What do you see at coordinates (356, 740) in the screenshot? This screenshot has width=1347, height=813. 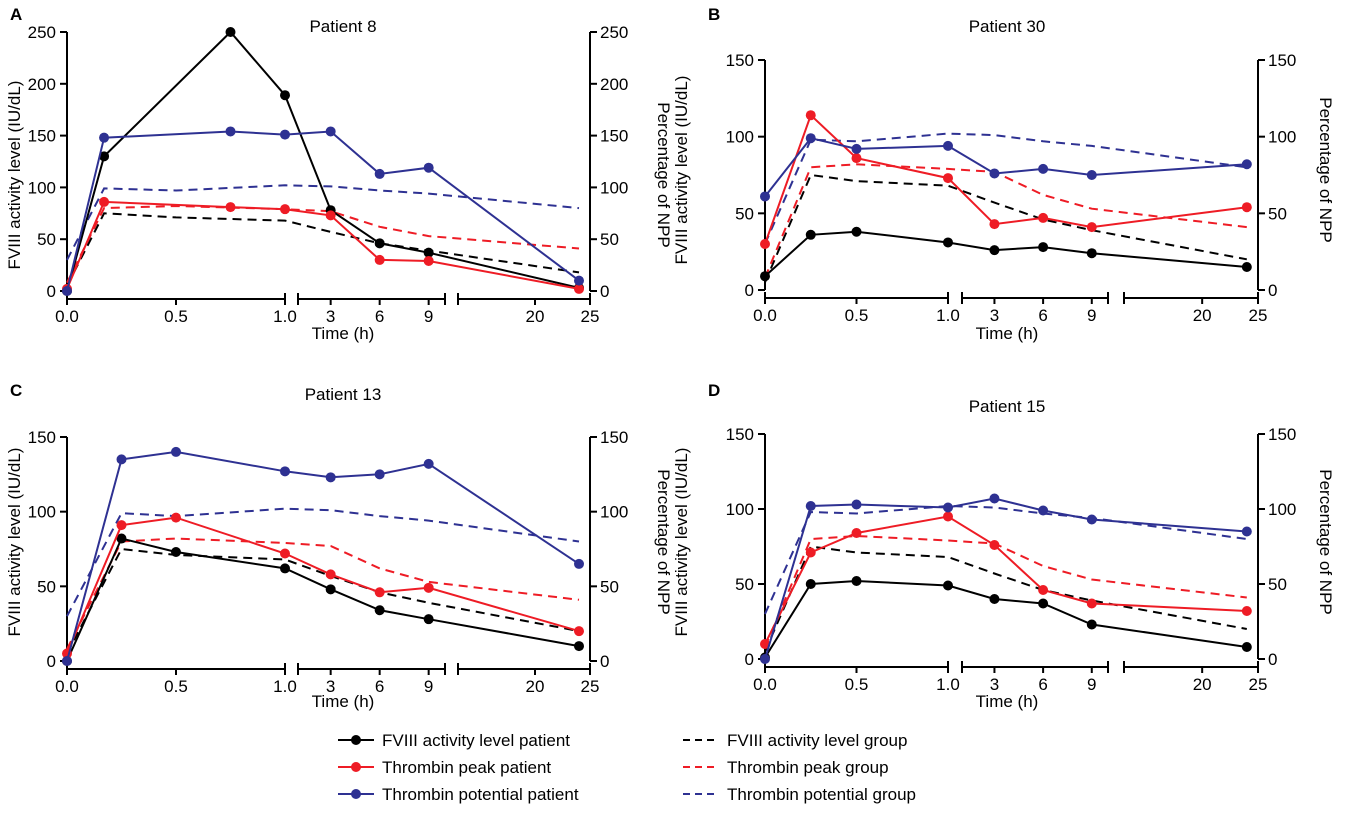 I see `legend-marker-fviii-activity-level-patient` at bounding box center [356, 740].